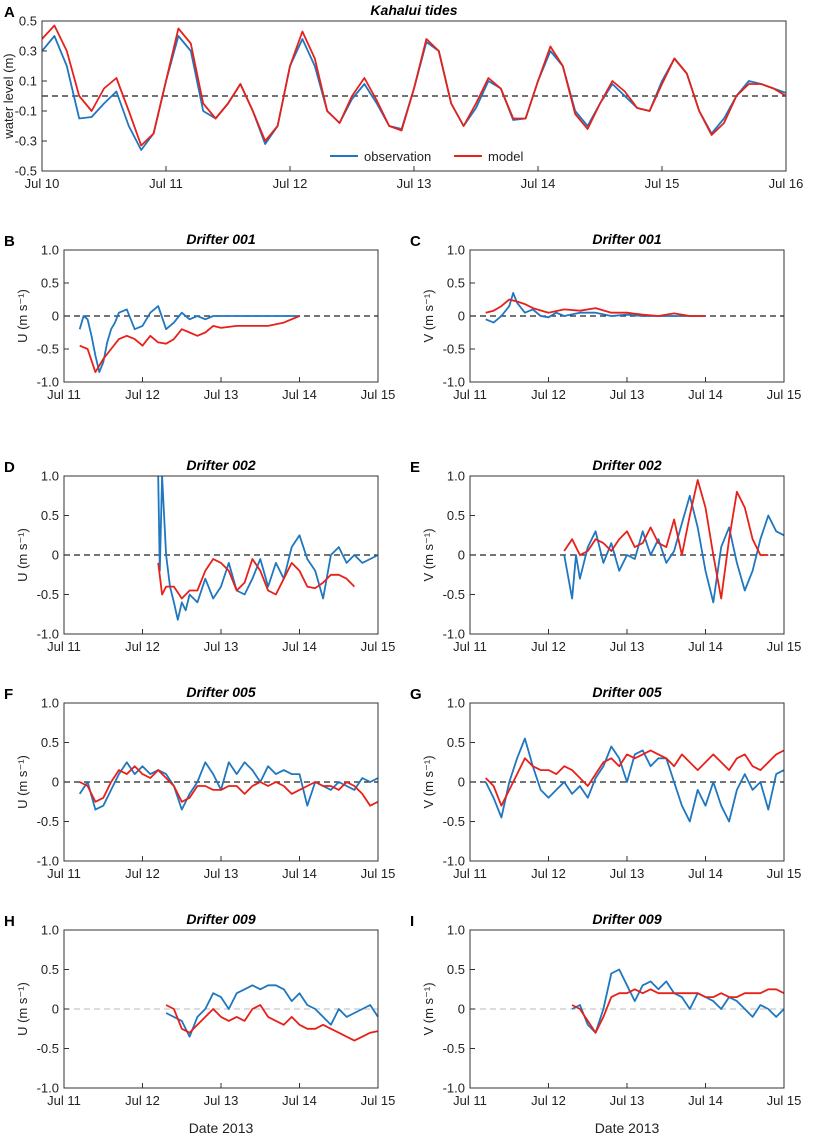 Image resolution: width=813 pixels, height=1140 pixels. What do you see at coordinates (626, 239) in the screenshot?
I see `panel-title: Drifter 001` at bounding box center [626, 239].